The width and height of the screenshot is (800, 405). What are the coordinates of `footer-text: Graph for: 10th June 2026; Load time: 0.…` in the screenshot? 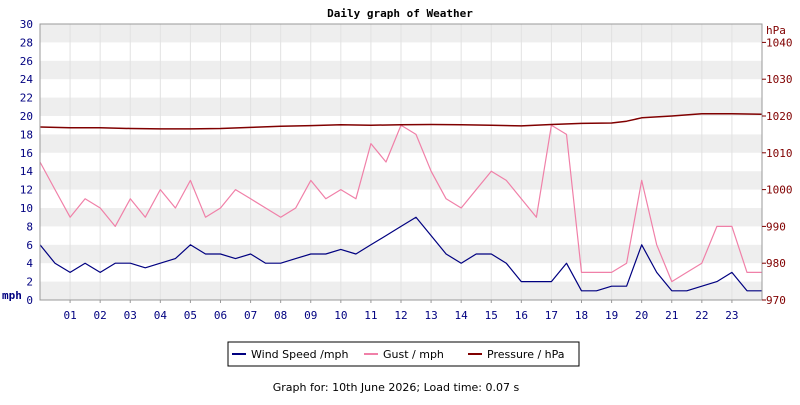 It's located at (396, 387).